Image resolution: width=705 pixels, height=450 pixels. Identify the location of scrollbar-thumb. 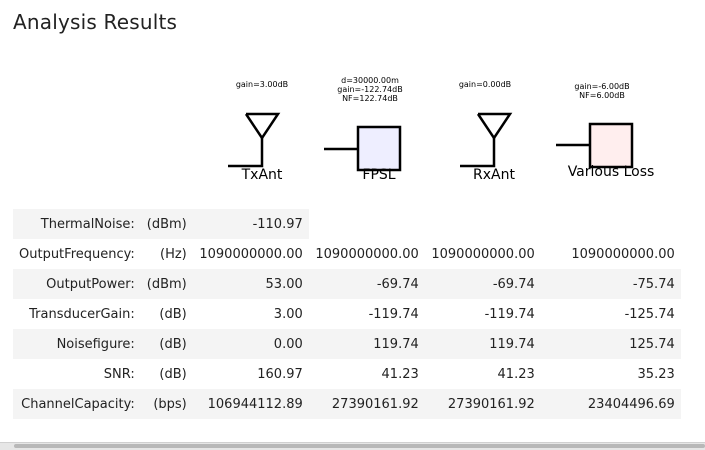
(359, 446).